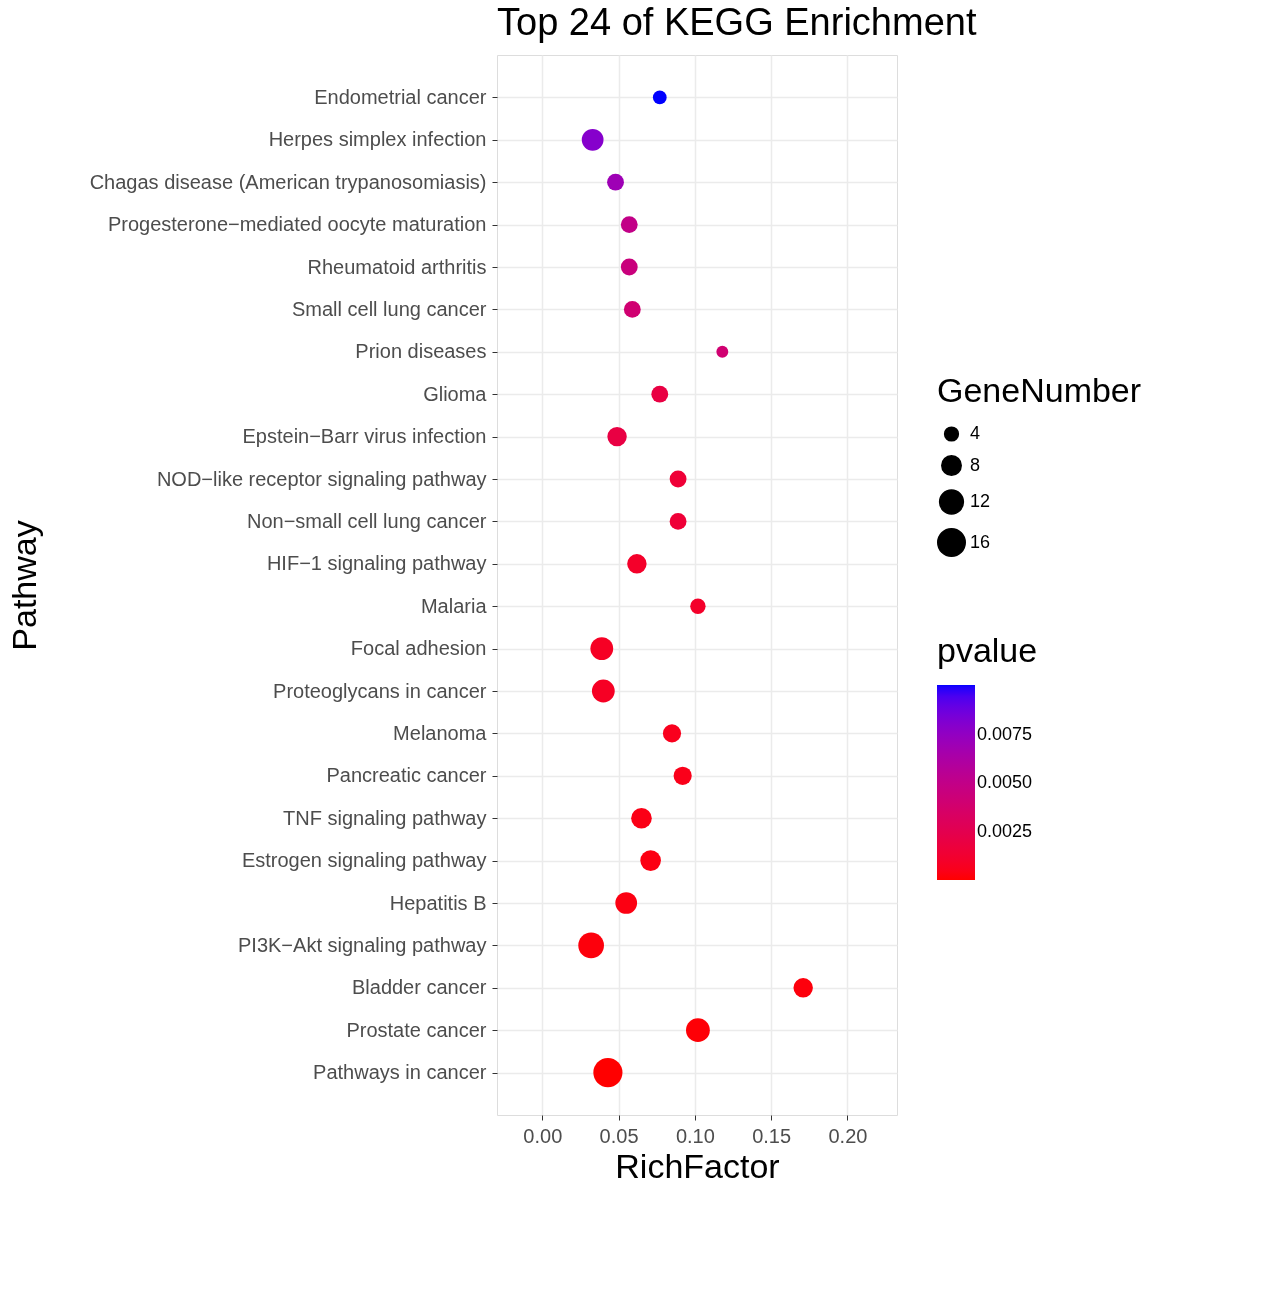 The height and width of the screenshot is (1291, 1262). What do you see at coordinates (380, 690) in the screenshot?
I see `y-tick-label: Proteoglycans in cancer` at bounding box center [380, 690].